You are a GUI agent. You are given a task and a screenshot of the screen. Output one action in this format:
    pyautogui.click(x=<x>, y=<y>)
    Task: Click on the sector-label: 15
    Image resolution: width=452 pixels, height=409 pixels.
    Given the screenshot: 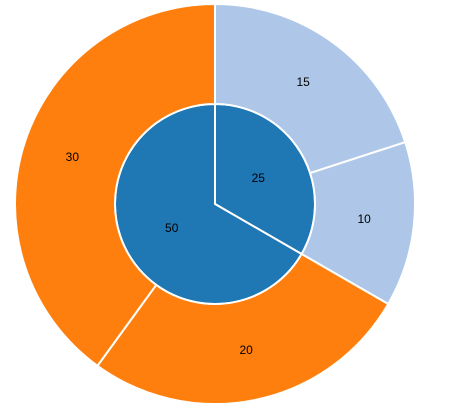 What is the action you would take?
    pyautogui.click(x=303, y=82)
    